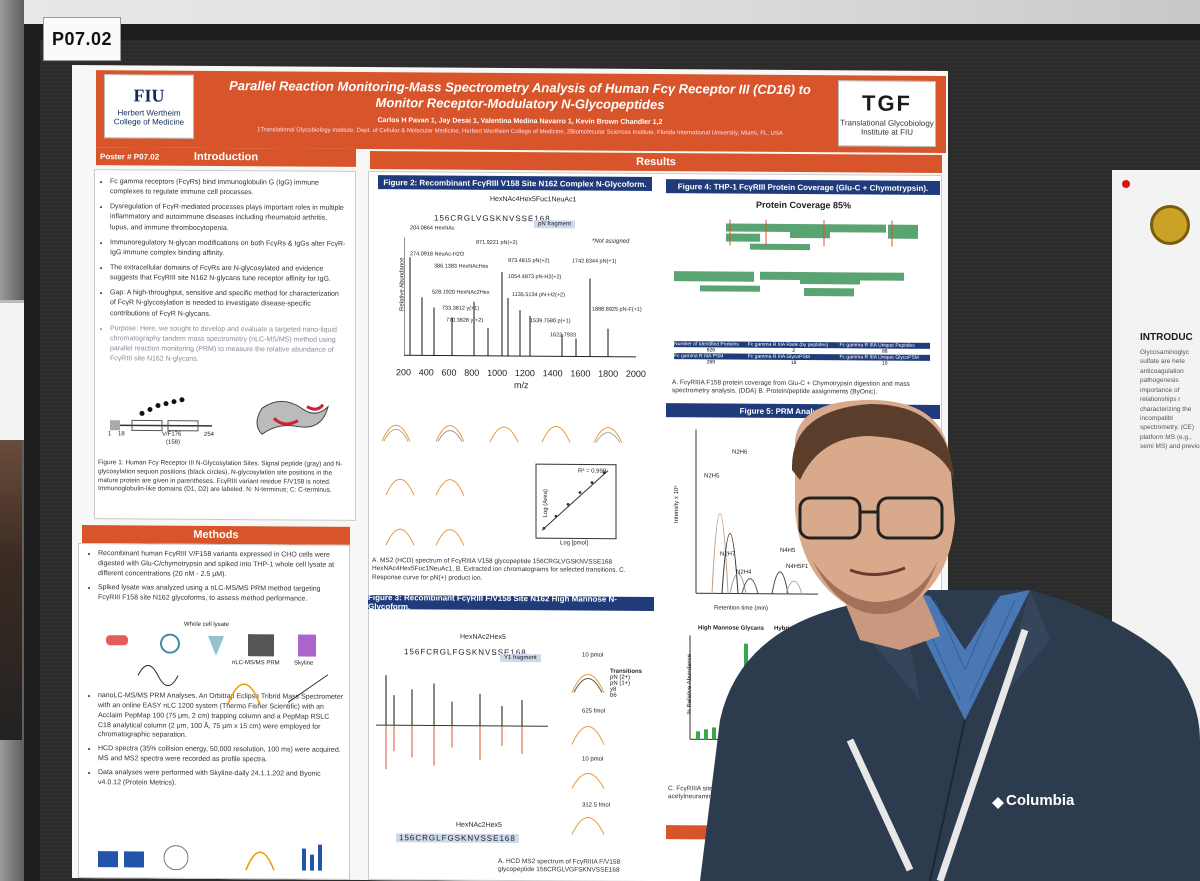 Image resolution: width=1200 pixels, height=881 pixels. What do you see at coordinates (617, 309) in the screenshot?
I see `fig2-peak-label: 1888.8925 pN-F(+1)` at bounding box center [617, 309].